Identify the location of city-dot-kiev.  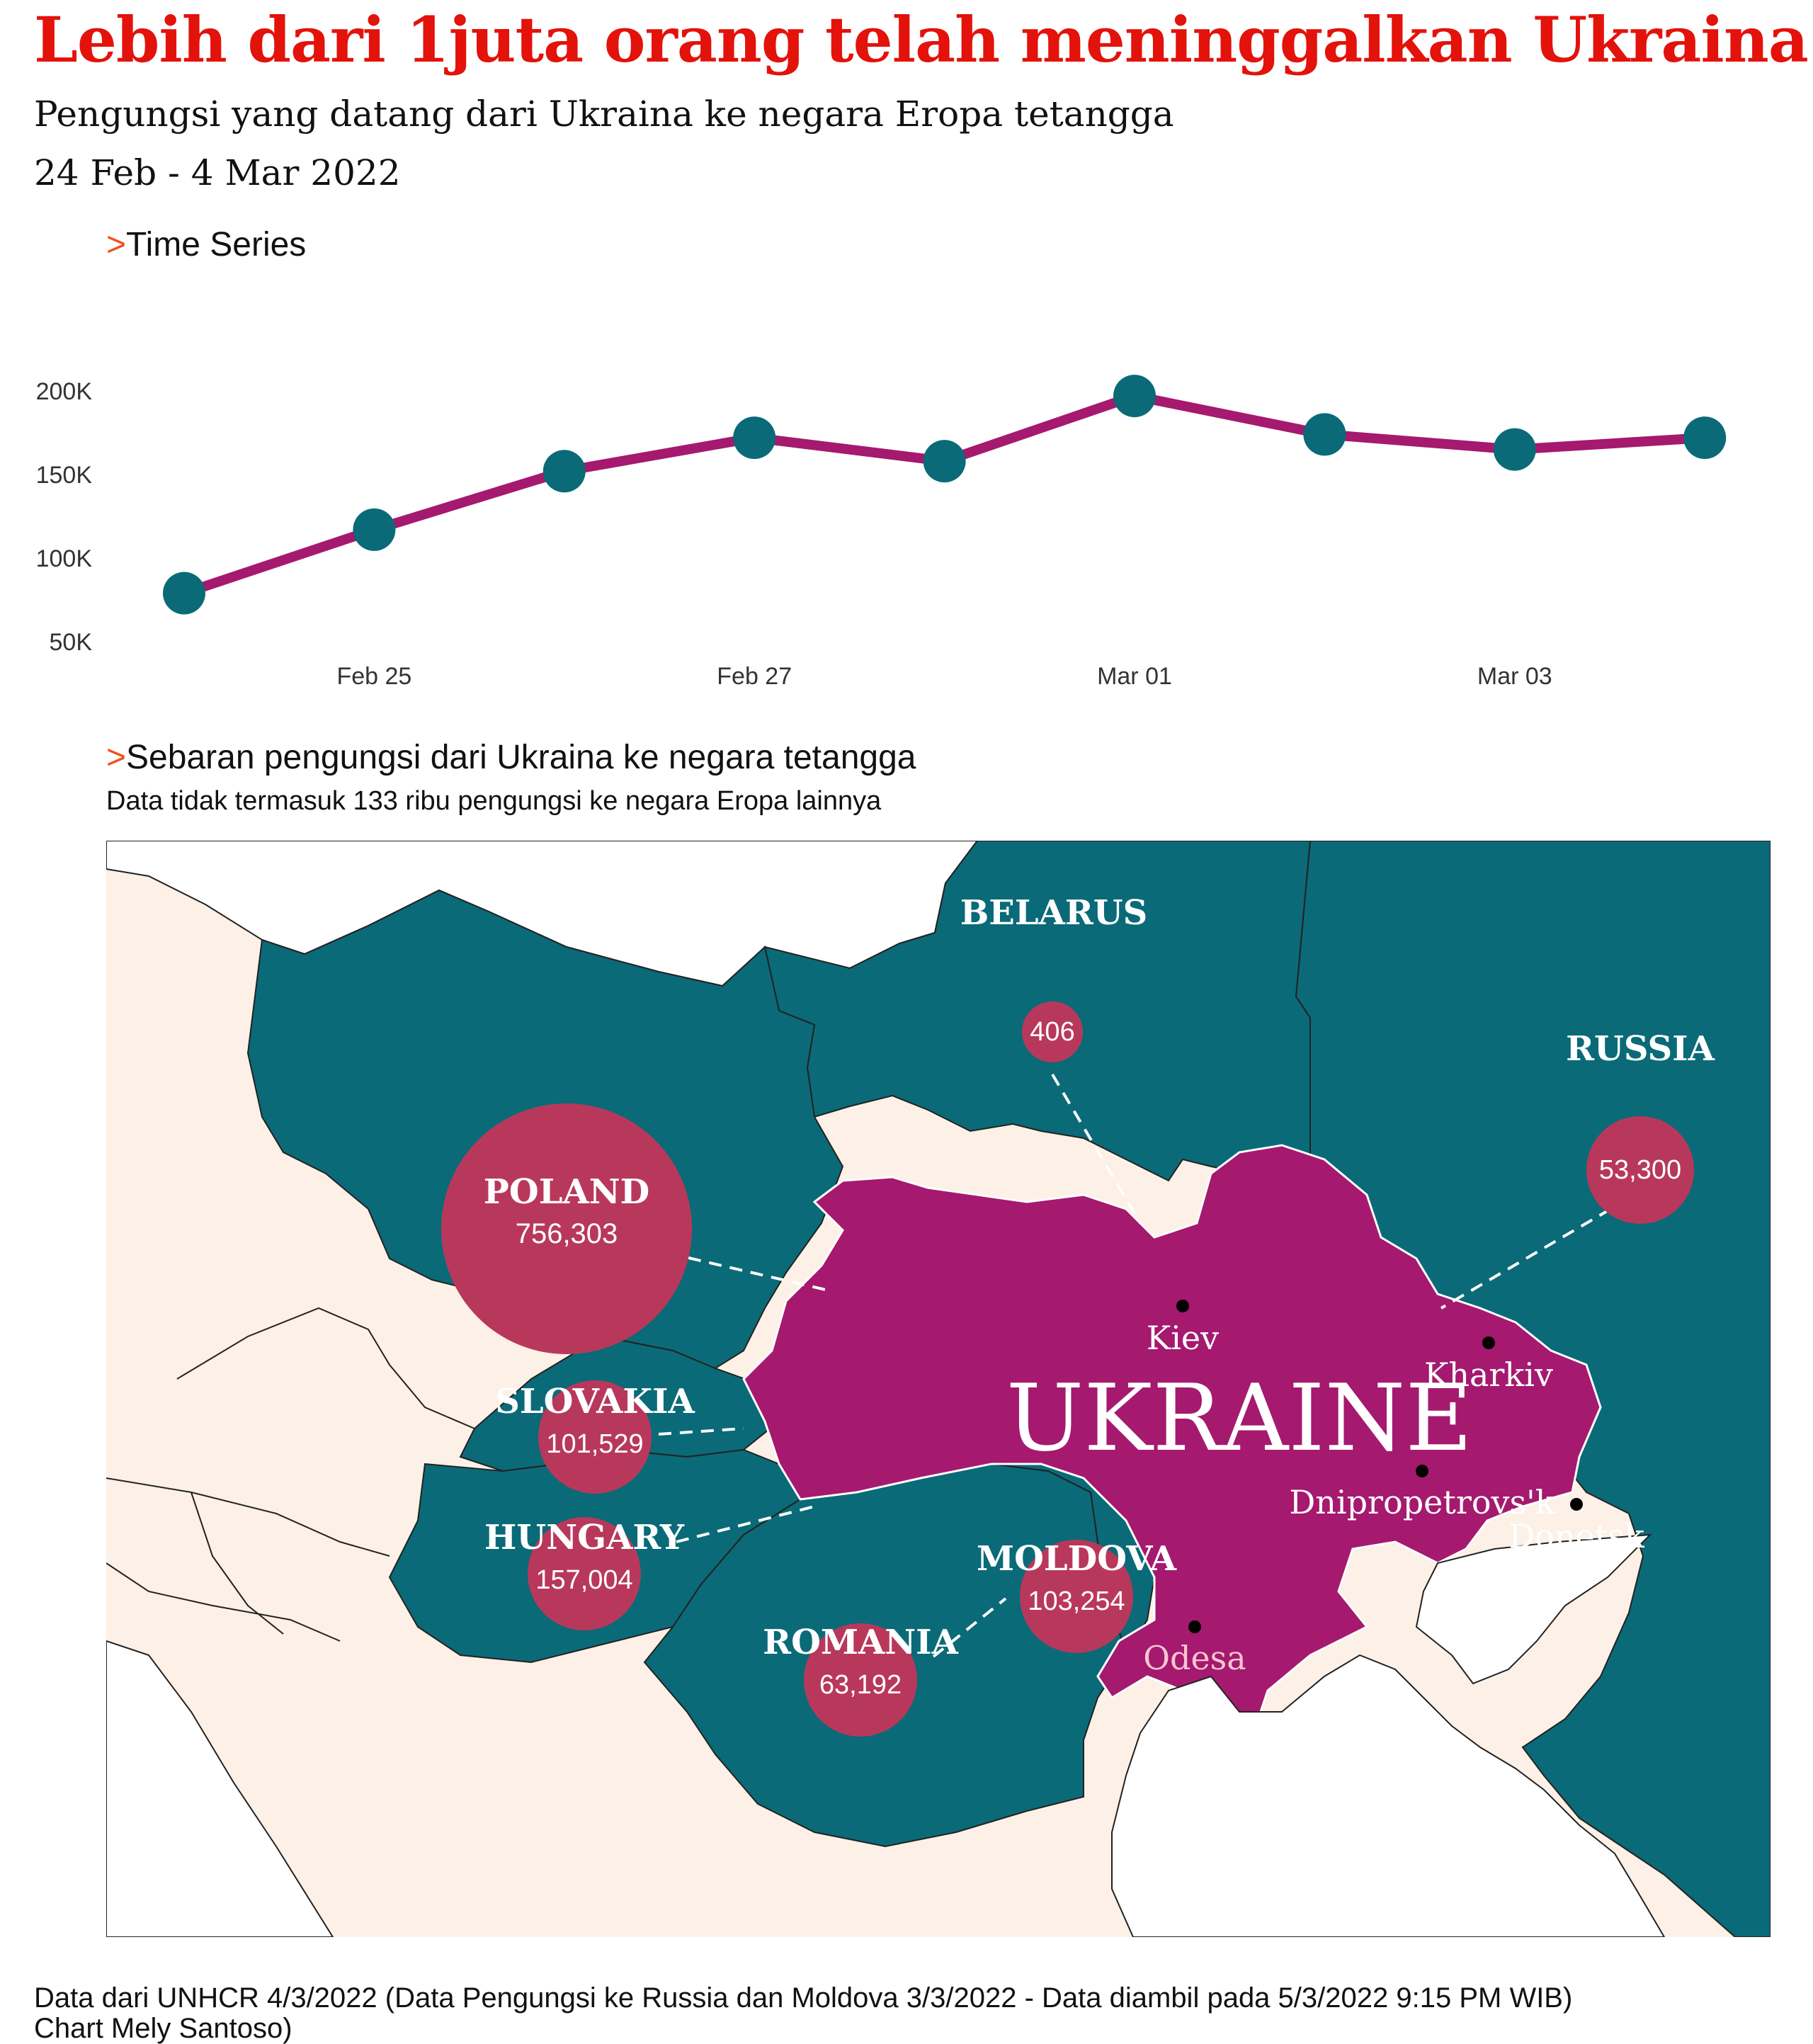
(1182, 1306).